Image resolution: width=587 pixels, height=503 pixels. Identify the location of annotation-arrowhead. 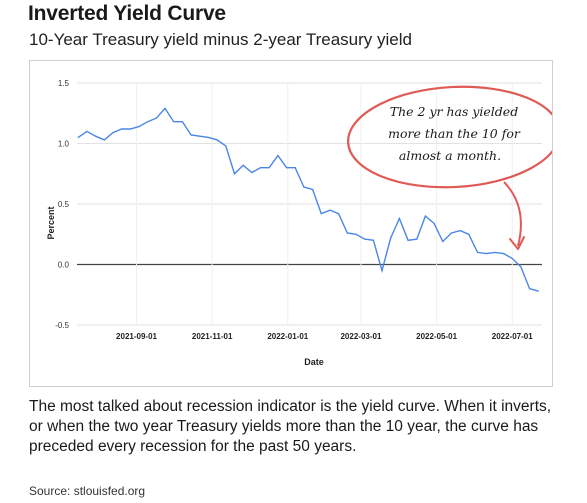
(517, 243).